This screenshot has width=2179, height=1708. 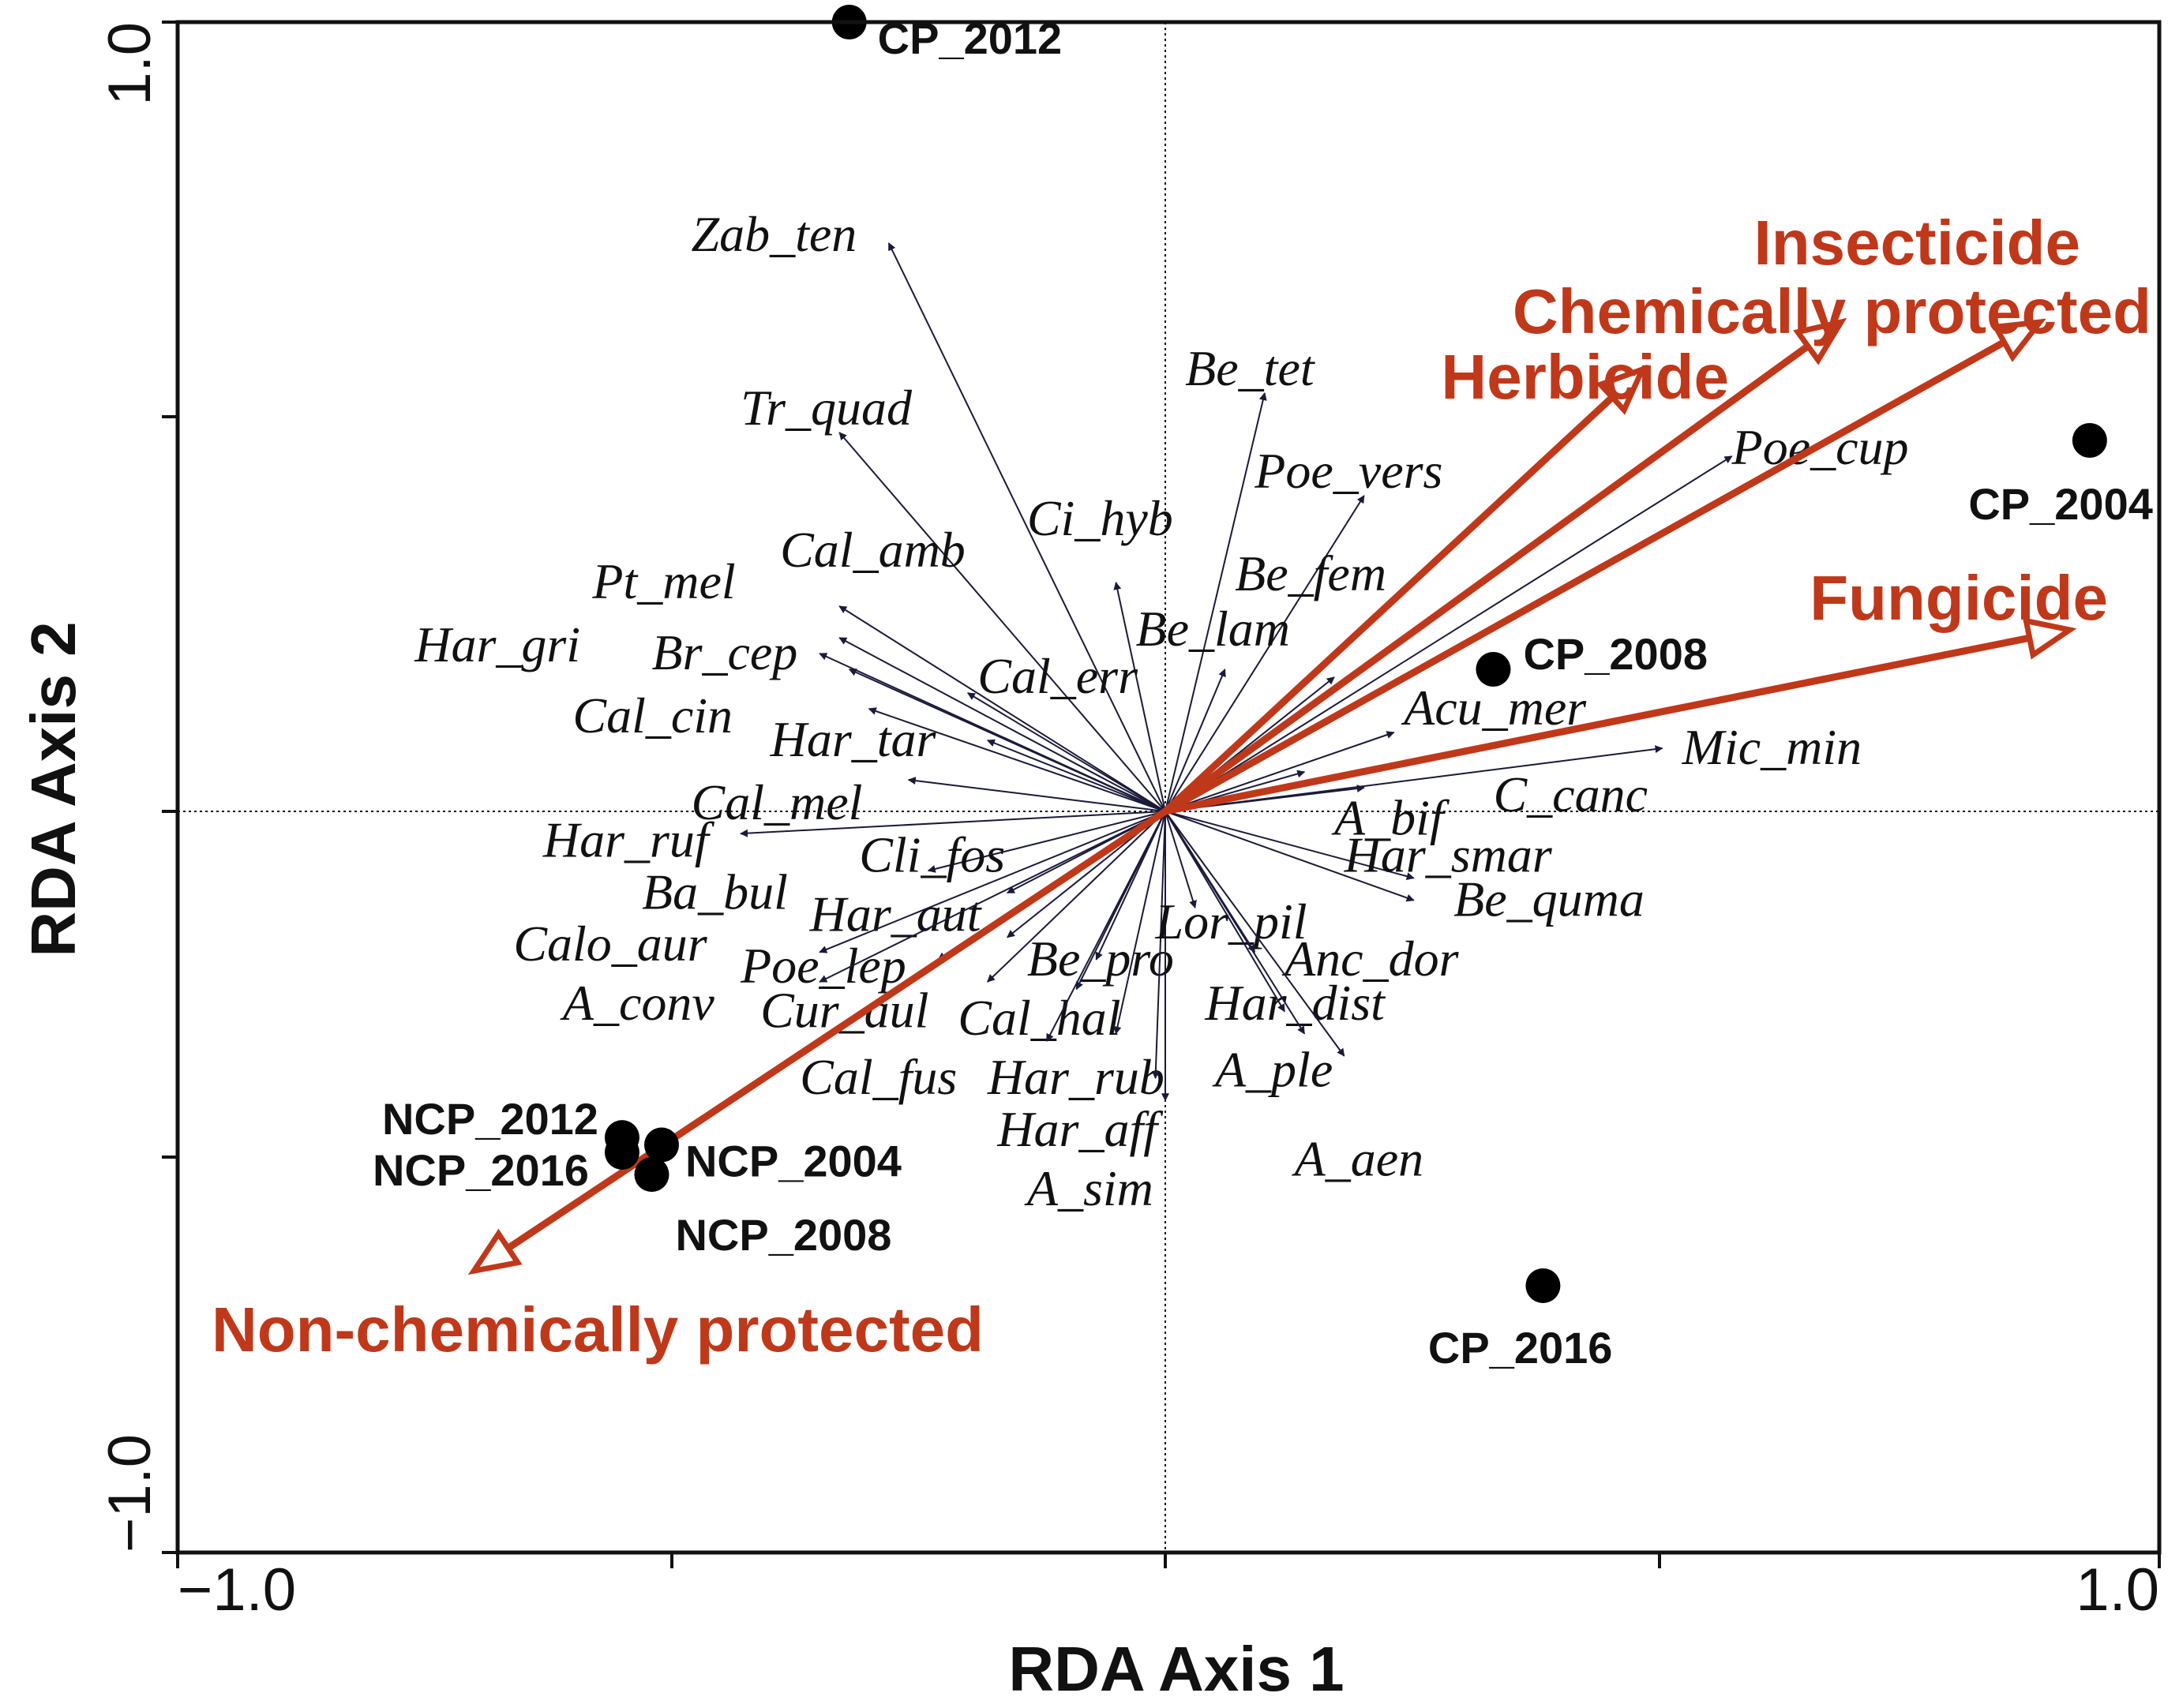 What do you see at coordinates (481, 1170) in the screenshot?
I see `sample-label-ncp-2016: NCP_2016` at bounding box center [481, 1170].